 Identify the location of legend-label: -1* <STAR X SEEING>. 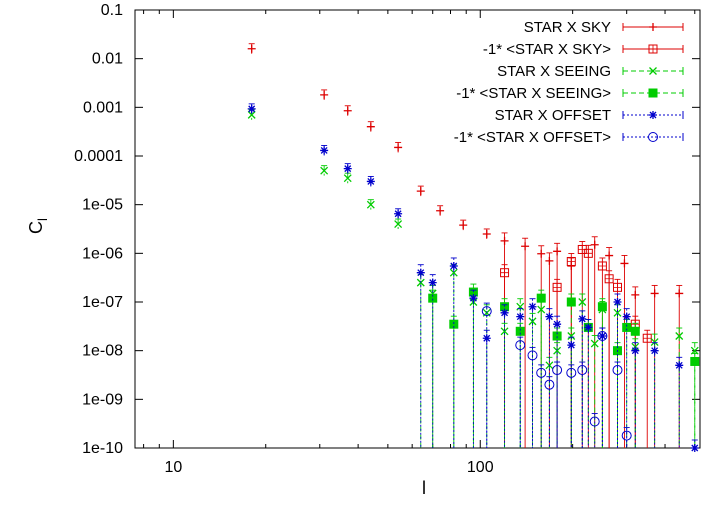
(533, 93).